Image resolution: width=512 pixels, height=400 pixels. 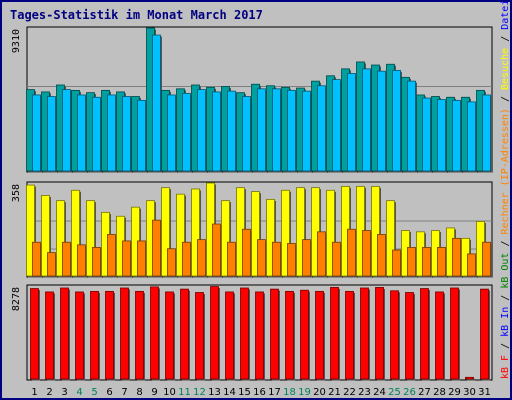 I want to click on legend-entry: Rechner (IP-Adressen), so click(x=505, y=171).